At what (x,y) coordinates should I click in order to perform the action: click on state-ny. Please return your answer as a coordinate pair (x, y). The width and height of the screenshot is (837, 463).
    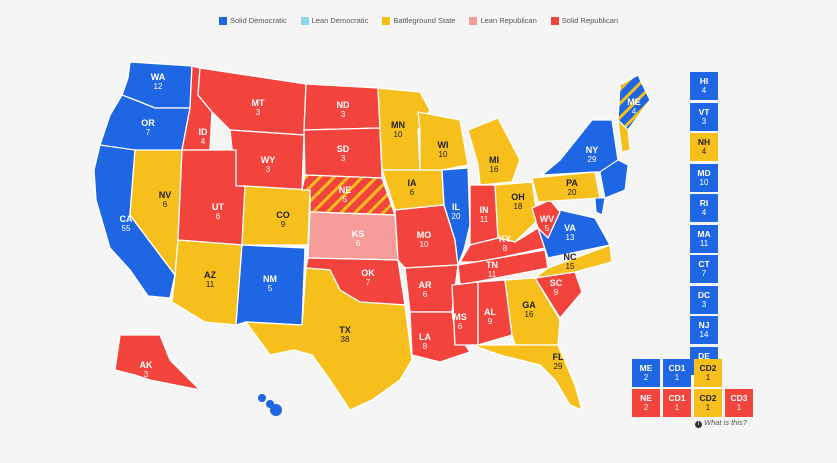
    Looking at the image, I should click on (579, 147).